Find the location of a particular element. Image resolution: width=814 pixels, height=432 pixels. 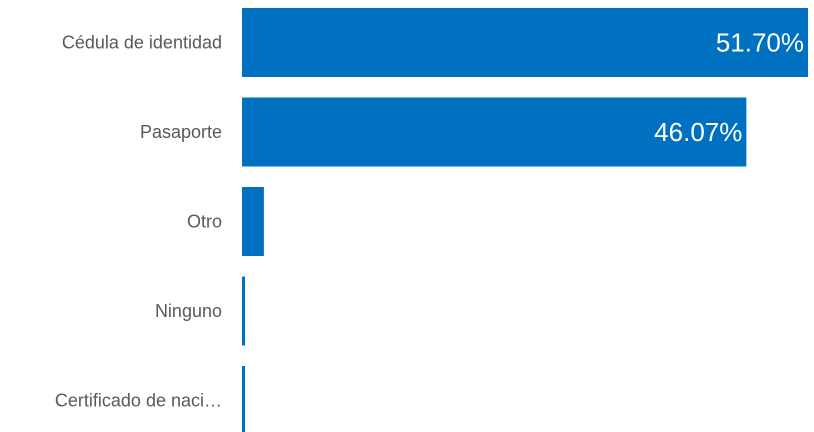

data-label-0: 51.70% is located at coordinates (760, 43).